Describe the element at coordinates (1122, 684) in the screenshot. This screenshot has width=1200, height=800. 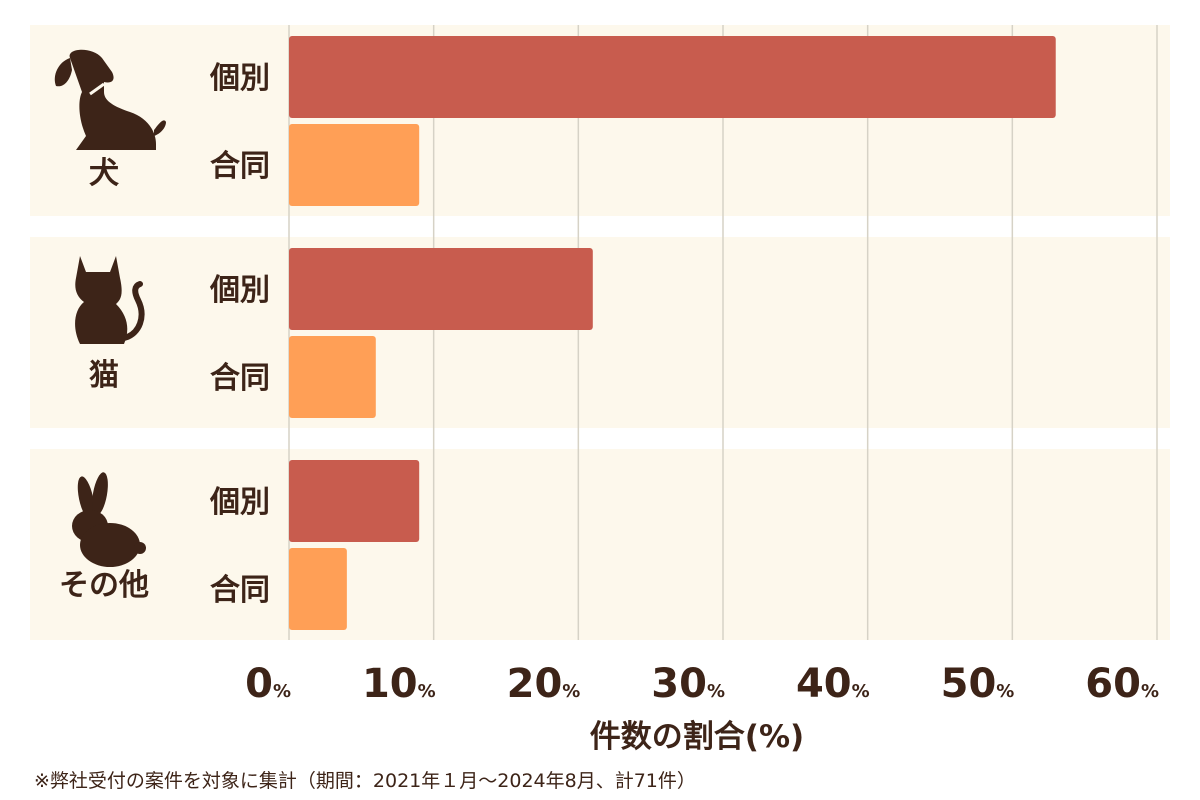
I see `tick-label: 60%` at that location.